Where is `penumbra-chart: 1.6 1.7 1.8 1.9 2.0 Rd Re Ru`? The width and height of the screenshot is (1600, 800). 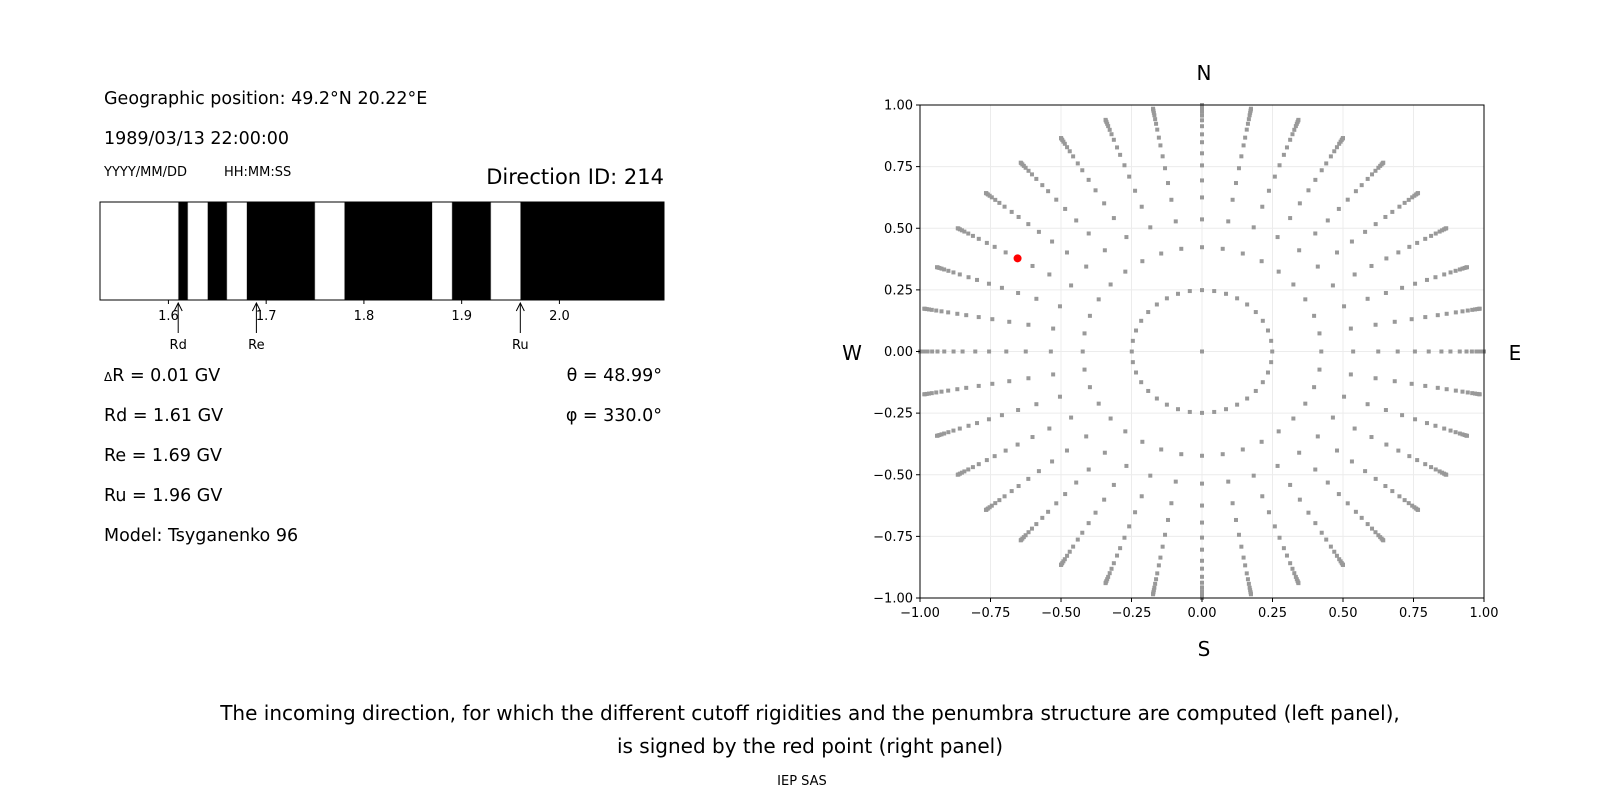
penumbra-chart: 1.6 1.7 1.8 1.9 2.0 Rd Re Ru is located at coordinates (382, 277).